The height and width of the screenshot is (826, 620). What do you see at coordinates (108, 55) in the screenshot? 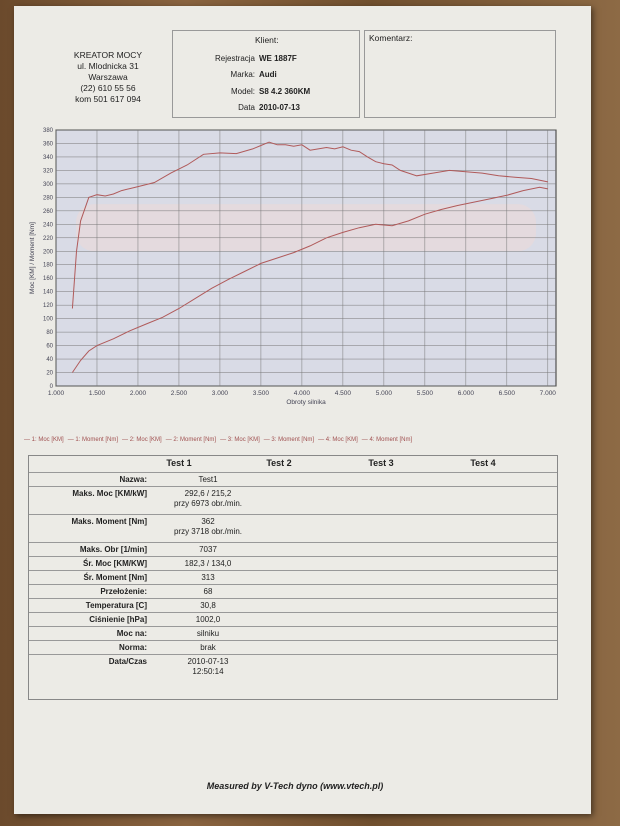
I see `company-name: KREATOR MOCY` at bounding box center [108, 55].